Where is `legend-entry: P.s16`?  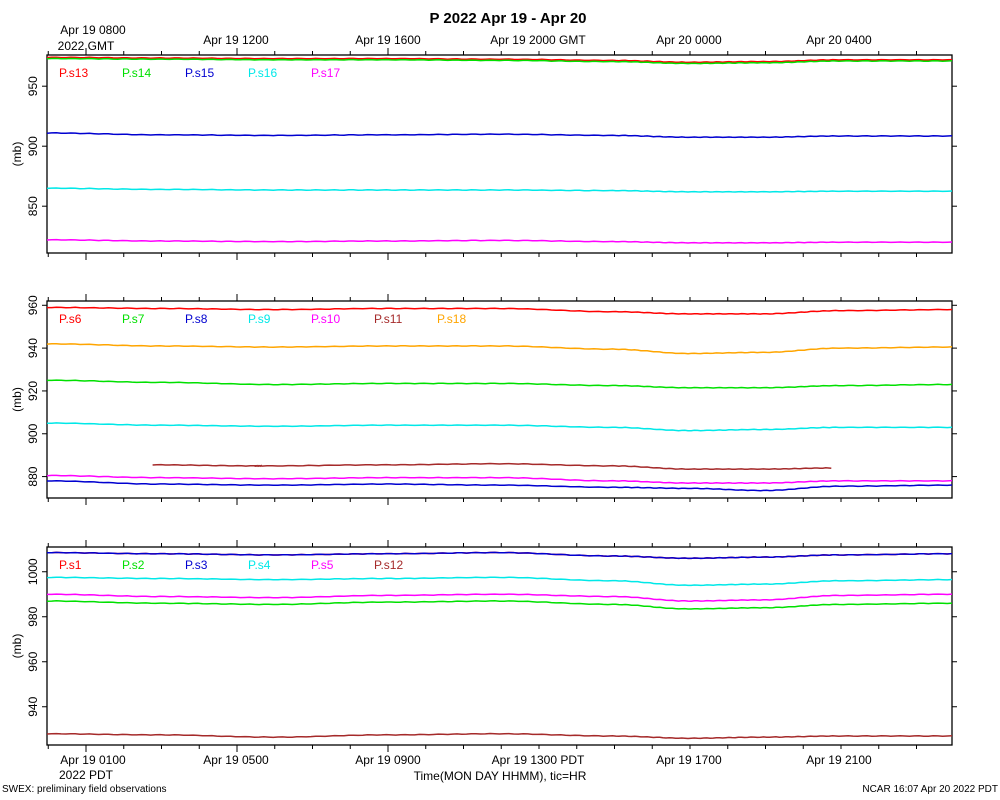 legend-entry: P.s16 is located at coordinates (262, 73).